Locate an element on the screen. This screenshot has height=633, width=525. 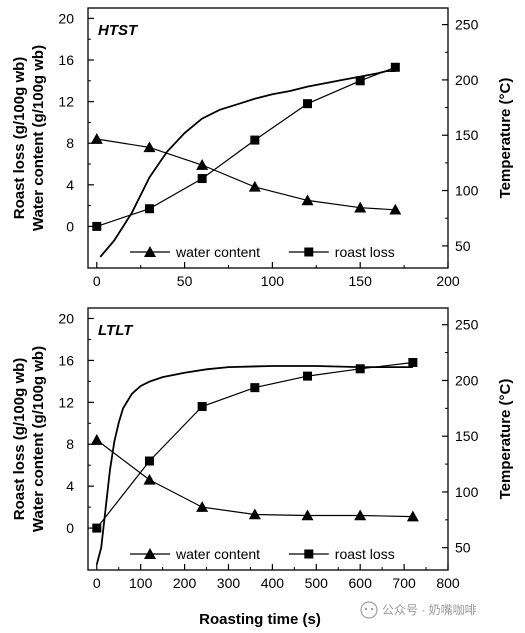
x-tick-label: 500 is located at coordinates (317, 583).